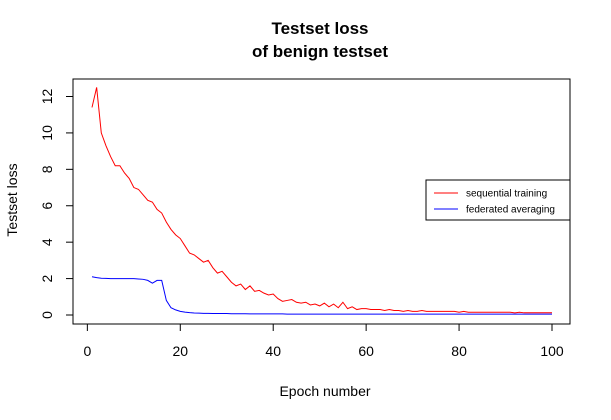 The image size is (611, 420). I want to click on x-tick-label: 100, so click(552, 351).